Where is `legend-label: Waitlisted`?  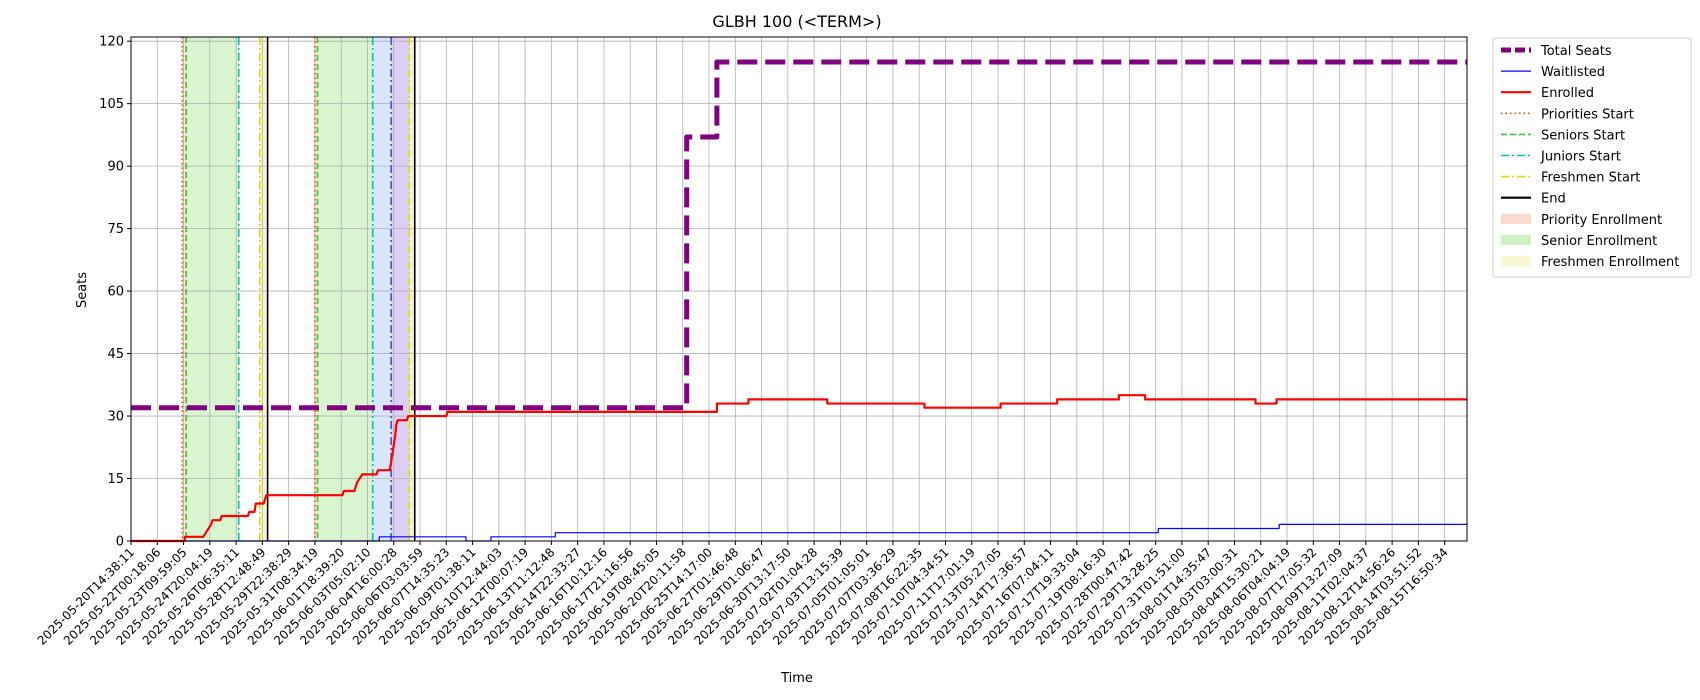 legend-label: Waitlisted is located at coordinates (1573, 72).